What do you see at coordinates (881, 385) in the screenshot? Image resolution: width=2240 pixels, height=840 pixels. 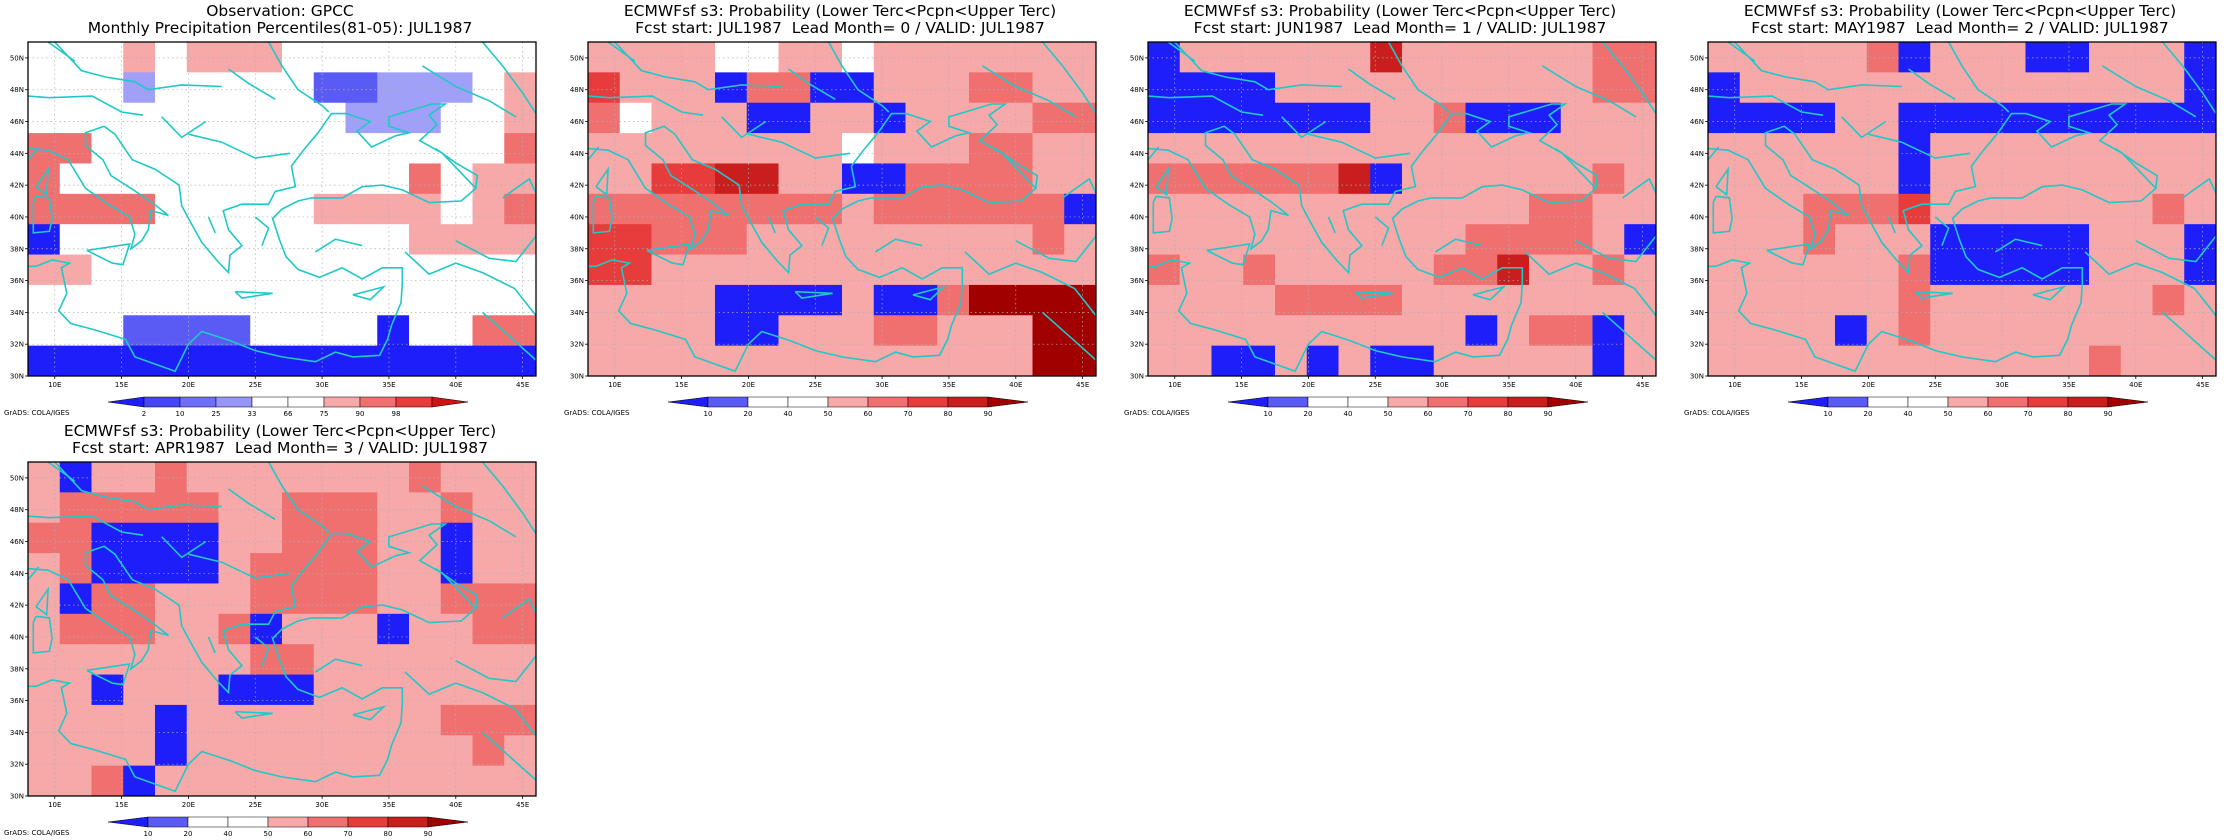 I see `lon-label: 30E` at bounding box center [881, 385].